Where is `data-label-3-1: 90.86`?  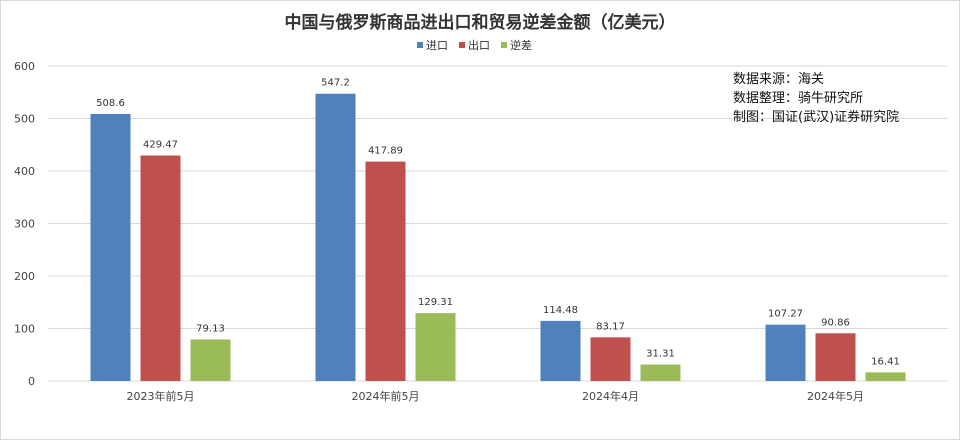 data-label-3-1: 90.86 is located at coordinates (835, 322).